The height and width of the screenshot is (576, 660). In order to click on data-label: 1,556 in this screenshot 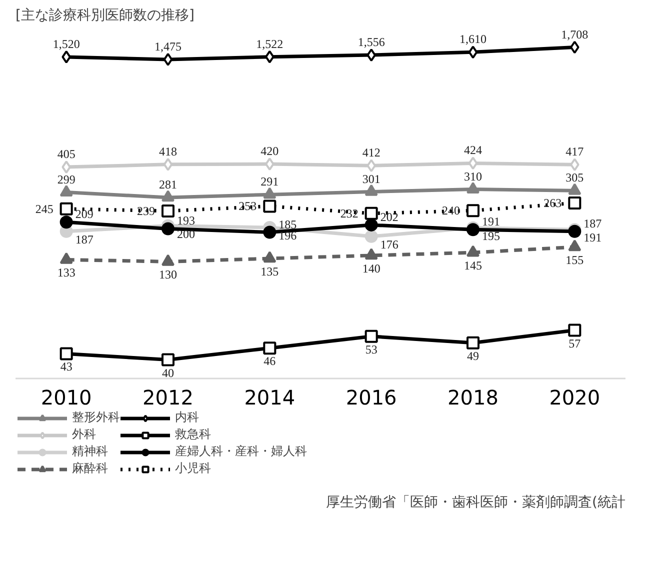, I will do `click(371, 42)`.